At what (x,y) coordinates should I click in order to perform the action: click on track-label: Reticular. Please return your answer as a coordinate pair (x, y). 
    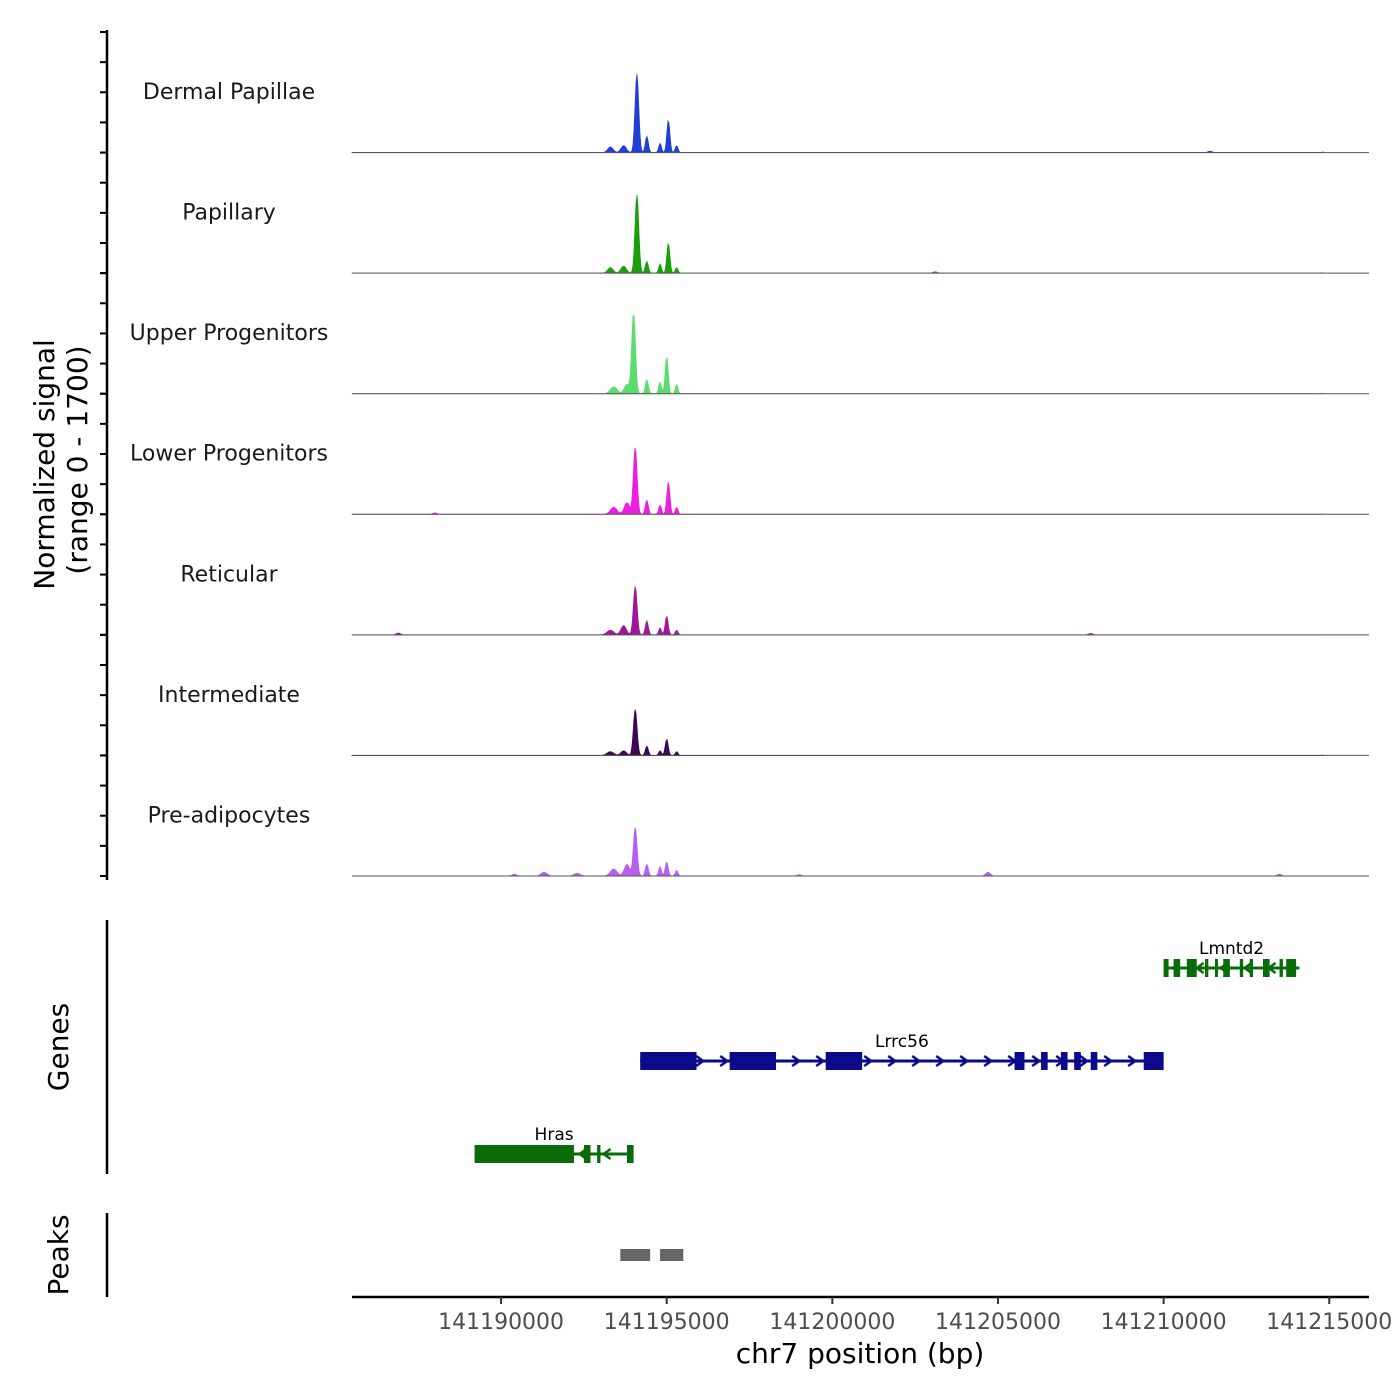
    Looking at the image, I should click on (229, 574).